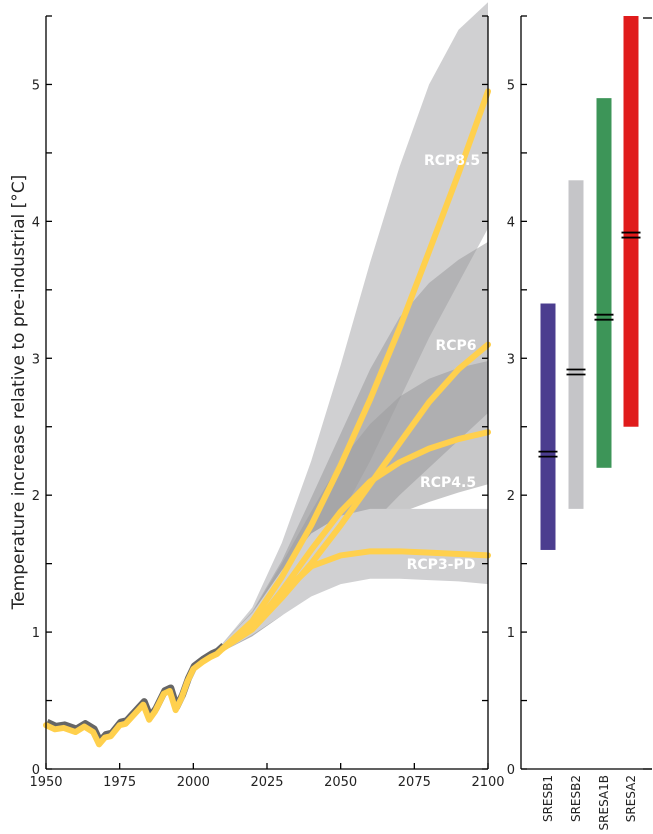  What do you see at coordinates (36, 770) in the screenshot?
I see `y-tick-label: 0` at bounding box center [36, 770].